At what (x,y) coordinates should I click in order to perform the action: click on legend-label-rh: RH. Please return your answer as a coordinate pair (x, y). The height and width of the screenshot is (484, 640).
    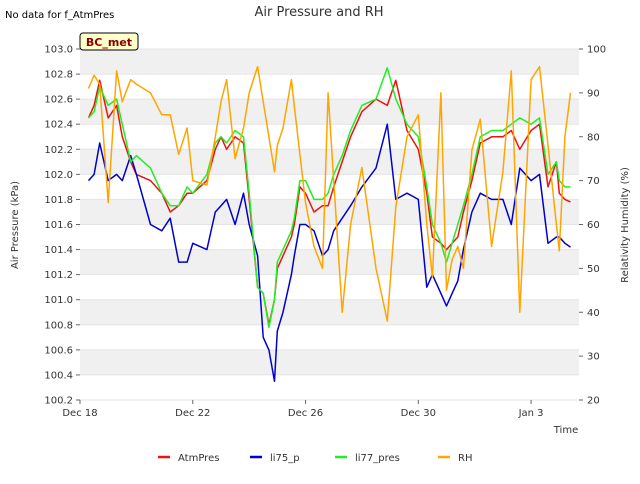
    Looking at the image, I should click on (465, 458).